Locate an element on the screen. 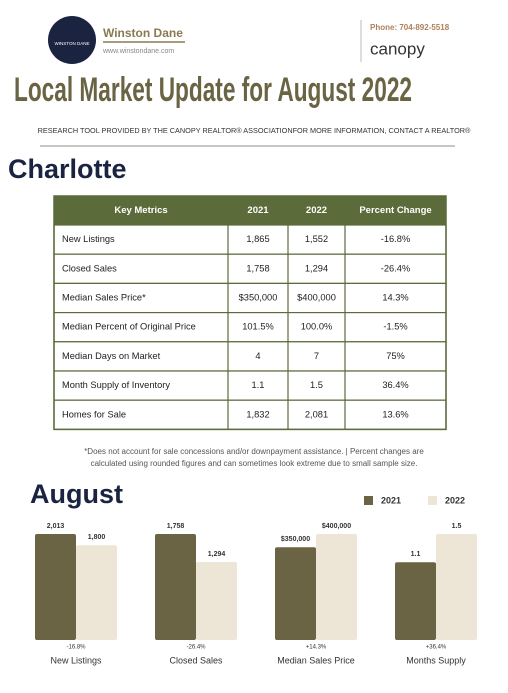 Image resolution: width=508 pixels, height=693 pixels. value-label: 1,294 is located at coordinates (217, 554).